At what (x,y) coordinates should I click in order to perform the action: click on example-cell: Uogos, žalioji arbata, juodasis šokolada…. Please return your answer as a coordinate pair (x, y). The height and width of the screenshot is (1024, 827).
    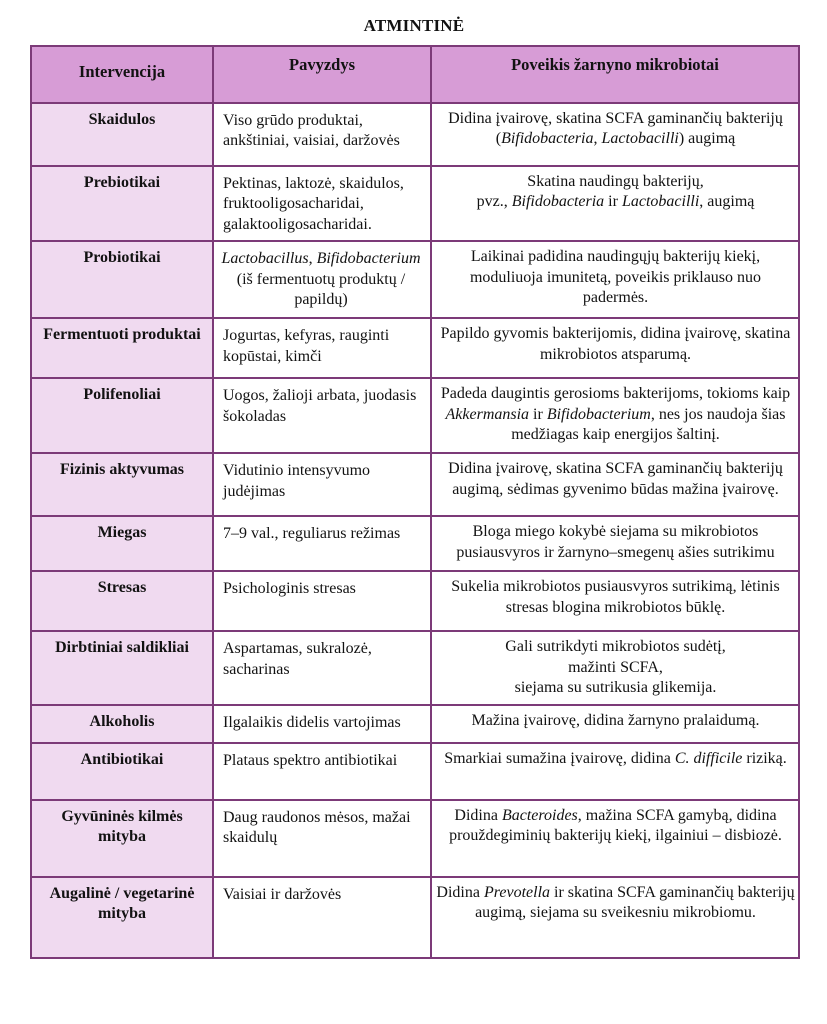
    Looking at the image, I should click on (322, 416).